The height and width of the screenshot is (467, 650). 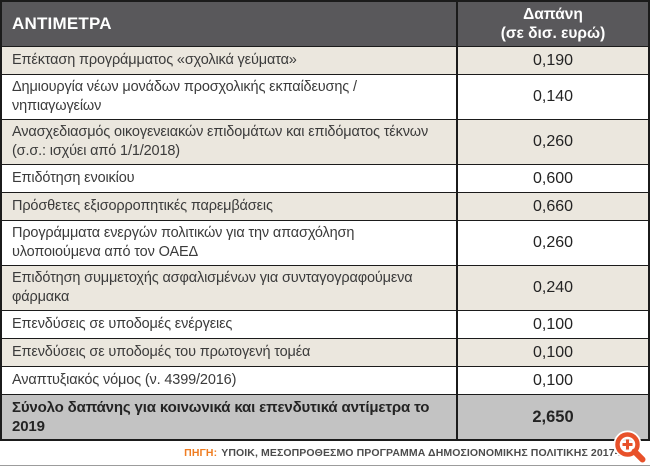 What do you see at coordinates (552, 24) in the screenshot?
I see `header-expense: Δαπάνη (σε δισ. ευρώ)` at bounding box center [552, 24].